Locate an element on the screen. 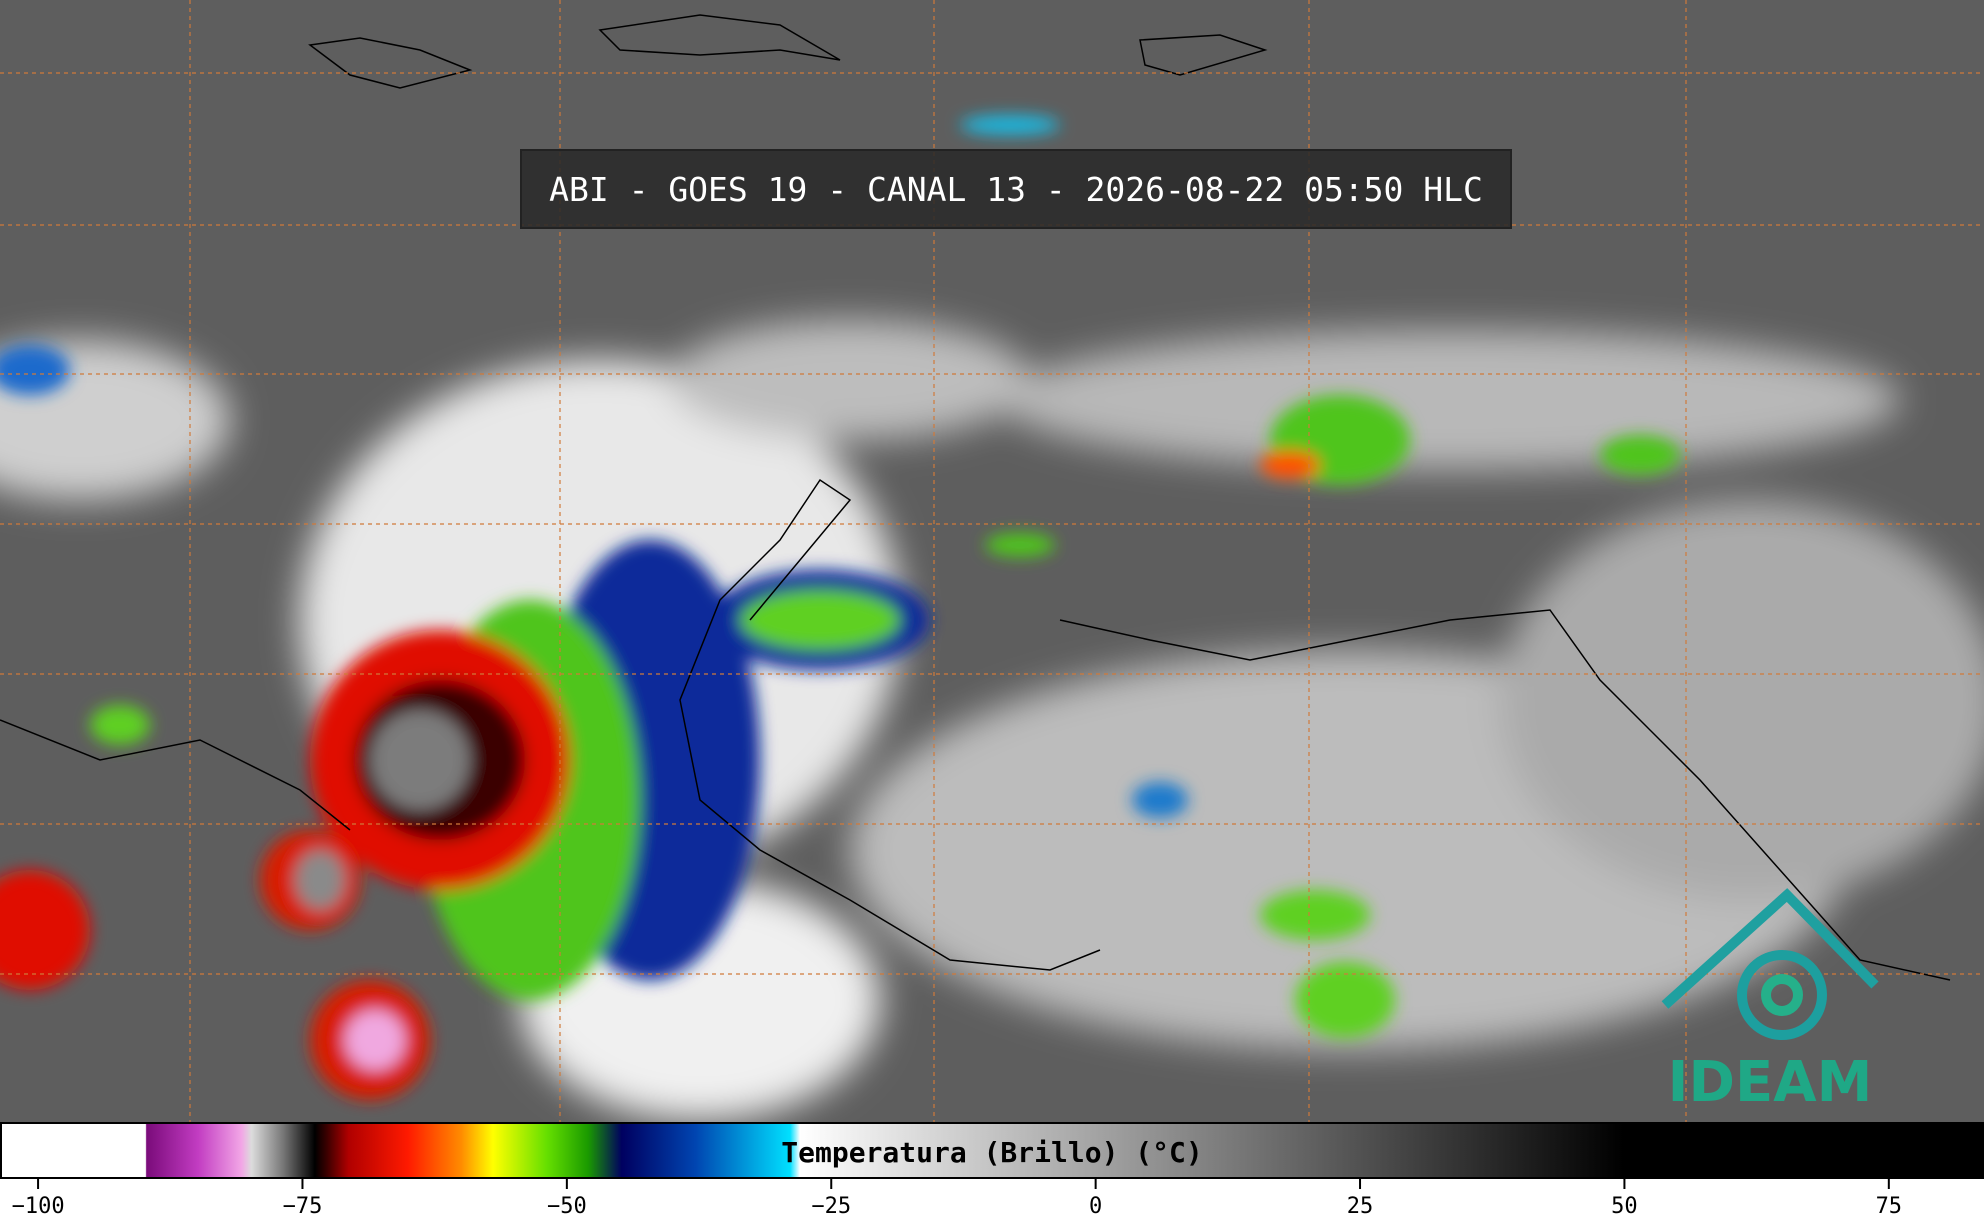 The width and height of the screenshot is (1984, 1222). tick-label: 0 is located at coordinates (1095, 1206).